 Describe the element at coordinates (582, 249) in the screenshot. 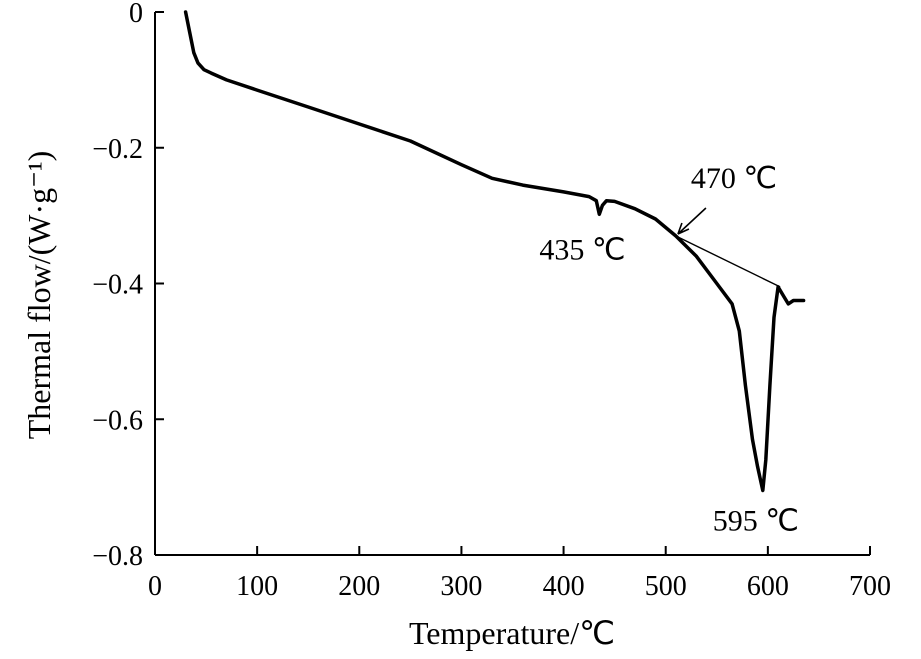

I see `annotation-label: 435 ℃` at that location.